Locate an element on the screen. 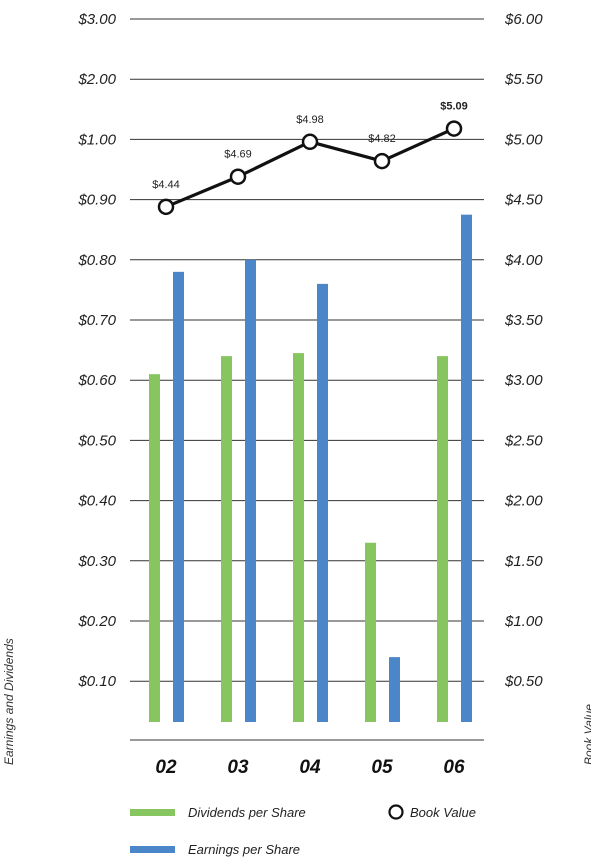 This screenshot has height=860, width=591. left-tick-label: $0.30 is located at coordinates (96, 561).